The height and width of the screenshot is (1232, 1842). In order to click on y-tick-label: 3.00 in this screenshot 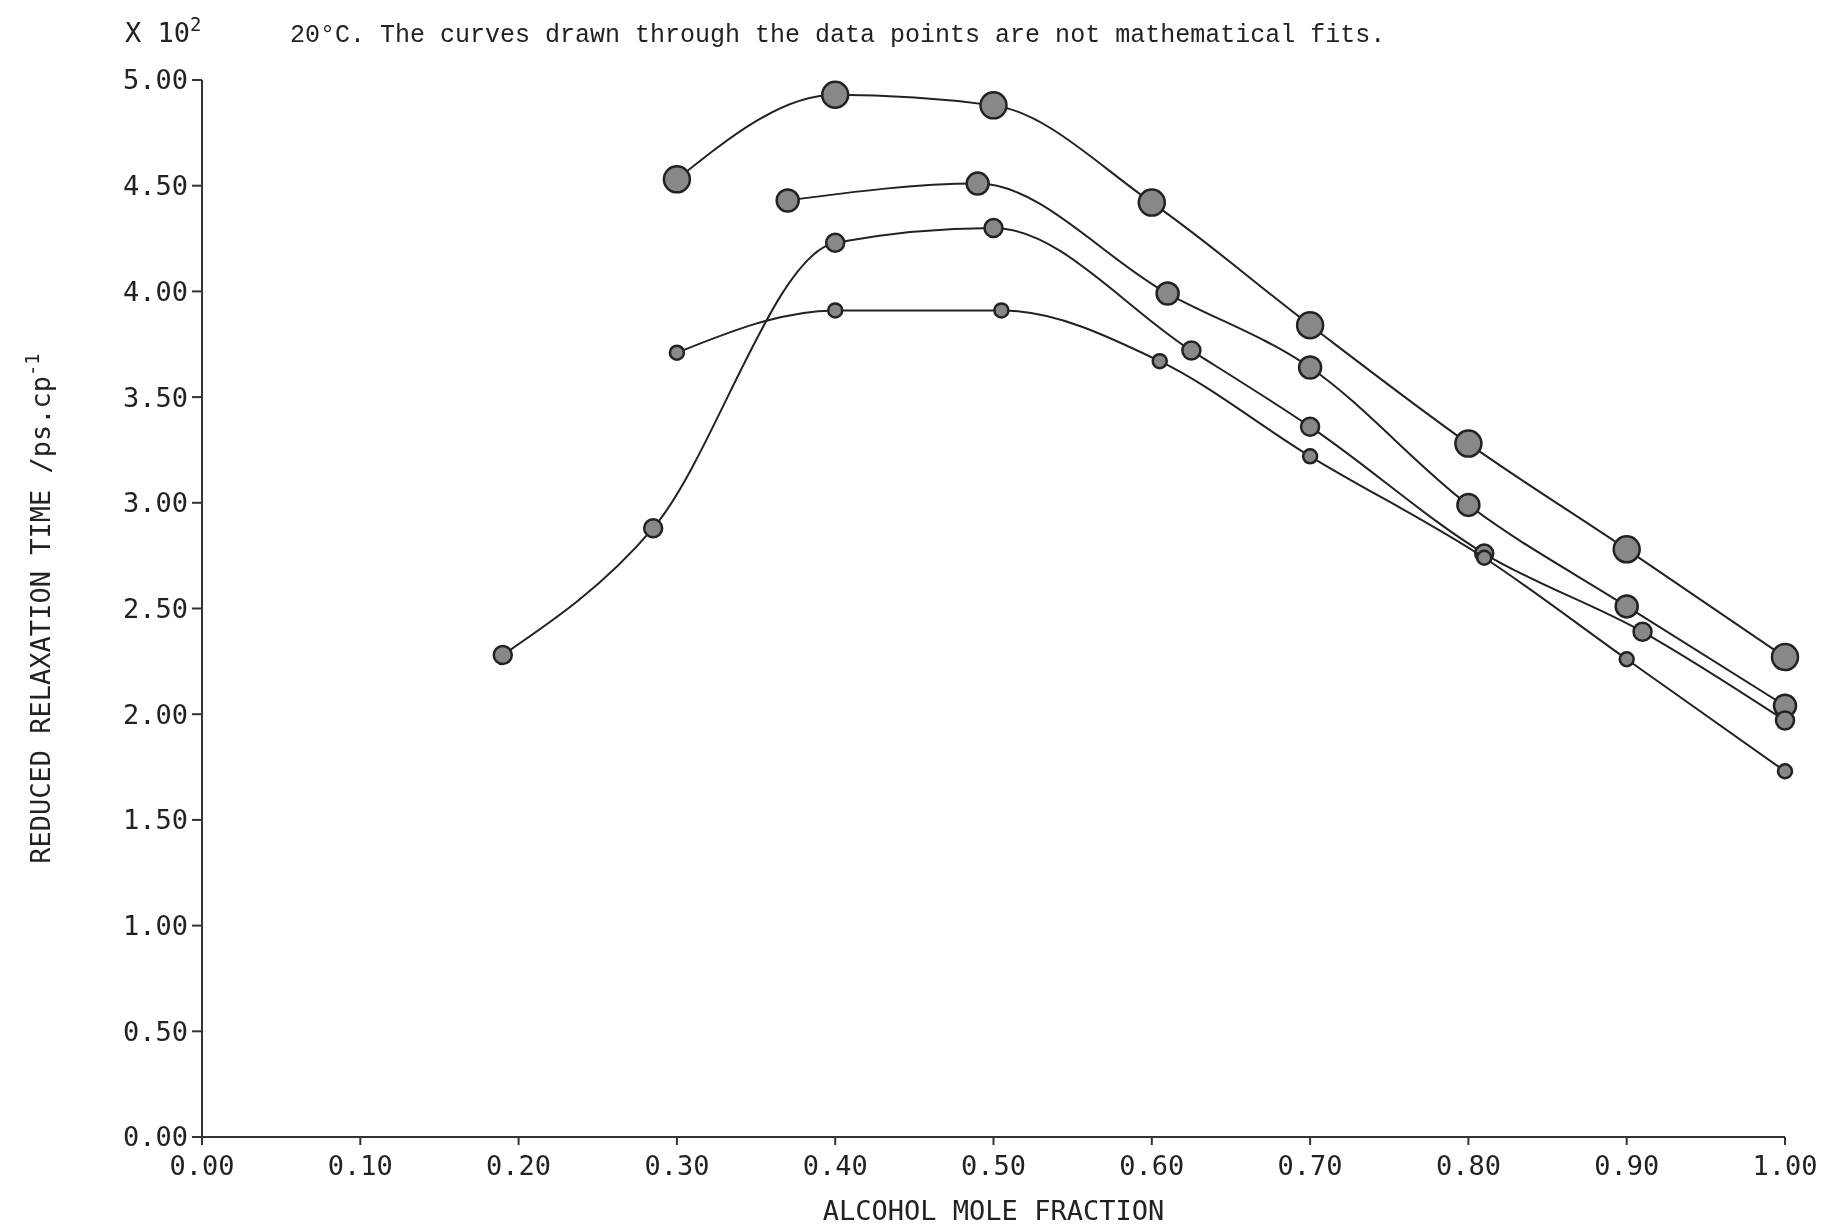, I will do `click(155, 503)`.